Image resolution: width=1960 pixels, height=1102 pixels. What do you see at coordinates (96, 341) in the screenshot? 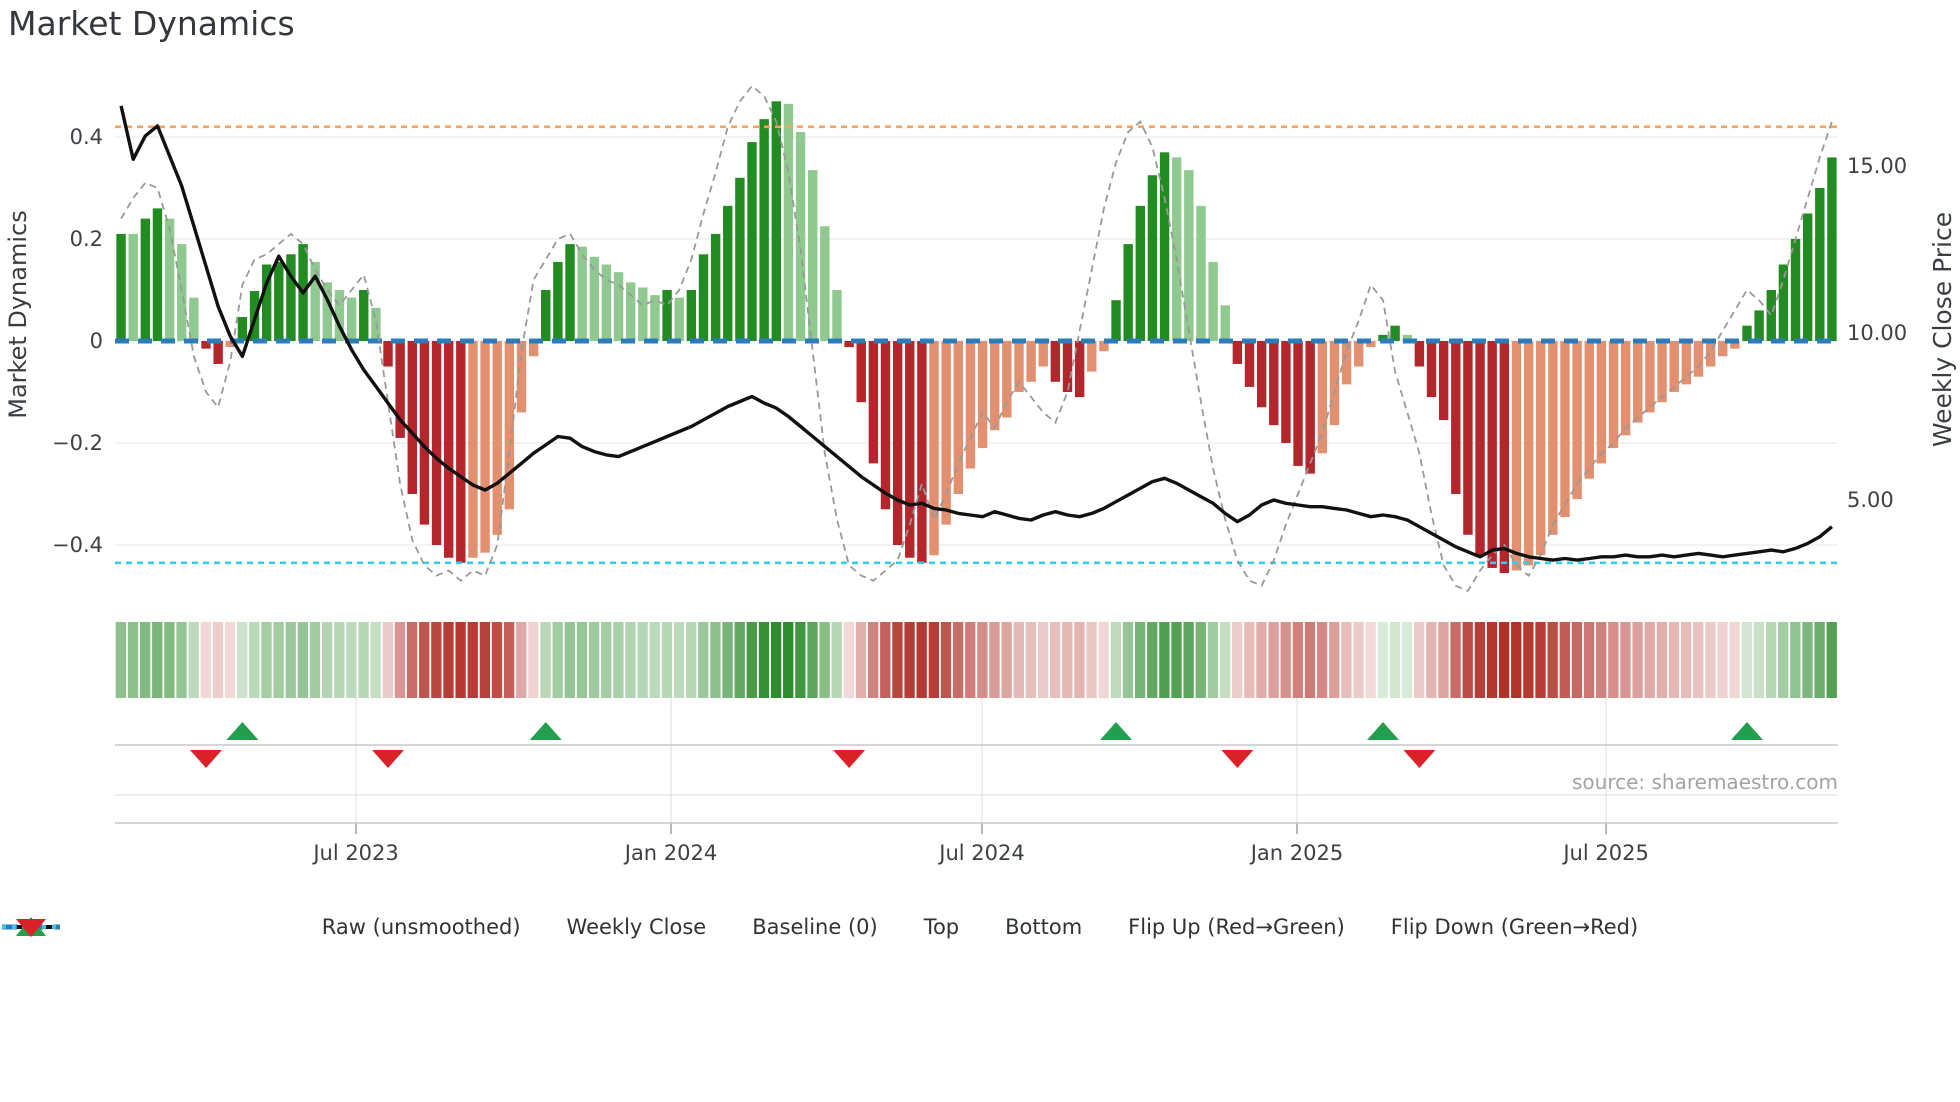
I see `left-tick-label: 0` at bounding box center [96, 341].